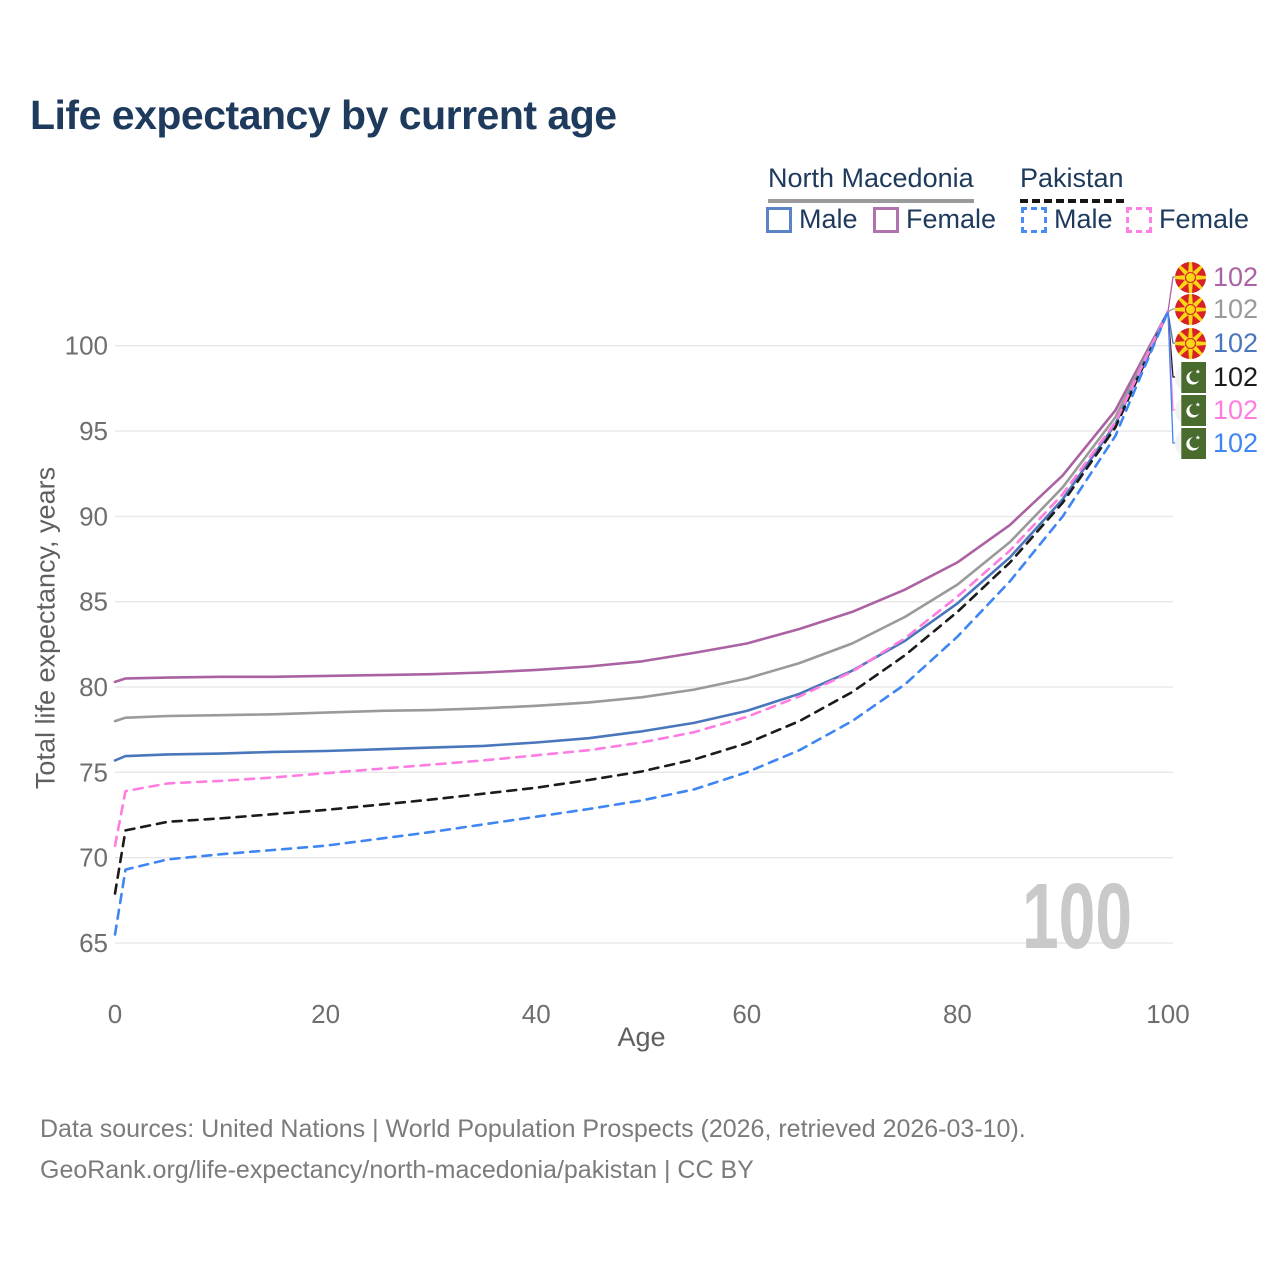 The height and width of the screenshot is (1280, 1280). I want to click on x-tick-label: 0, so click(115, 1014).